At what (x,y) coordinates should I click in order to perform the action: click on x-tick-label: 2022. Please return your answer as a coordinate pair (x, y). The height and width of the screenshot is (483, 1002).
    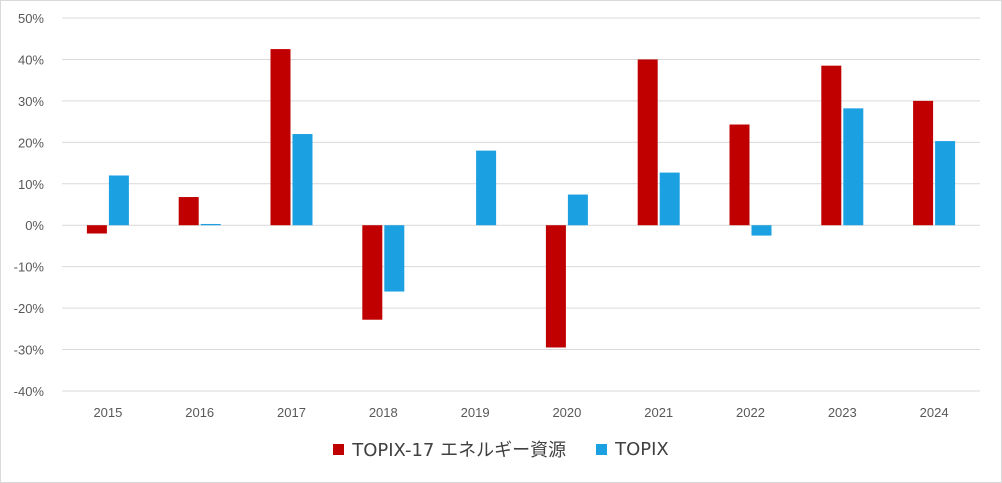
    Looking at the image, I should click on (750, 412).